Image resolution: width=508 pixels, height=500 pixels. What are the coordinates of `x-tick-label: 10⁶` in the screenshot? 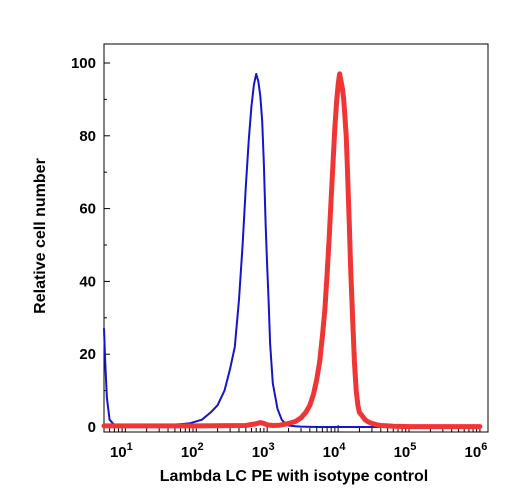 It's located at (476, 451).